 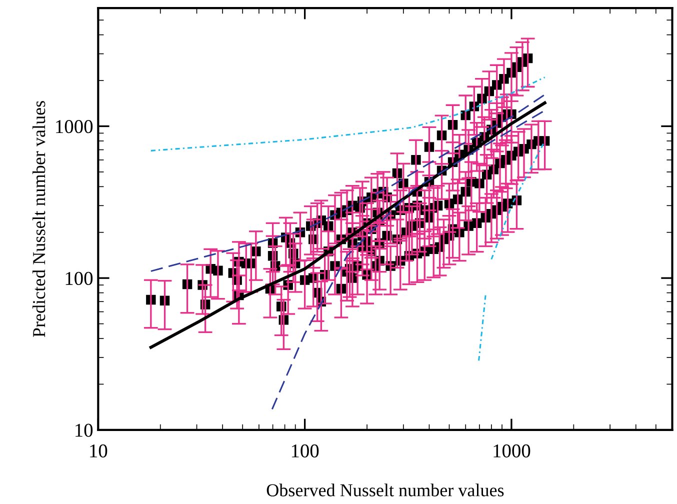 I want to click on y-tick-label: 1000, so click(x=74, y=127).